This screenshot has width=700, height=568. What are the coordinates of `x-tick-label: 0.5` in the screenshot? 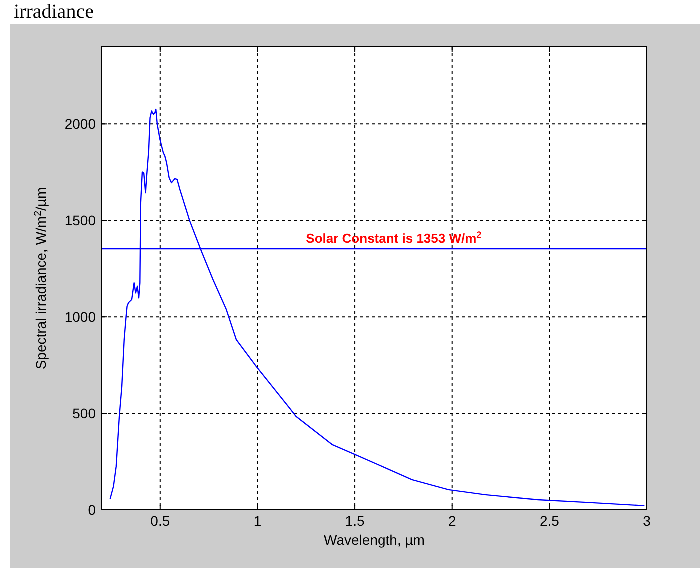 It's located at (160, 521).